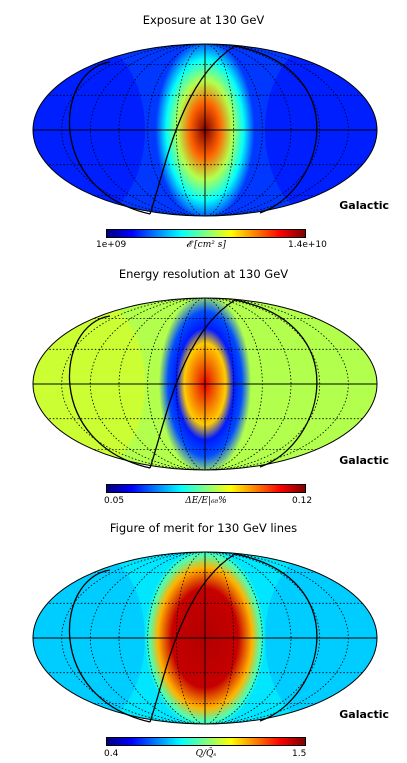 The width and height of the screenshot is (407, 763). Describe the element at coordinates (206, 245) in the screenshot. I see `exposure-colorbar-label: 𝓔 [cm² s]` at that location.